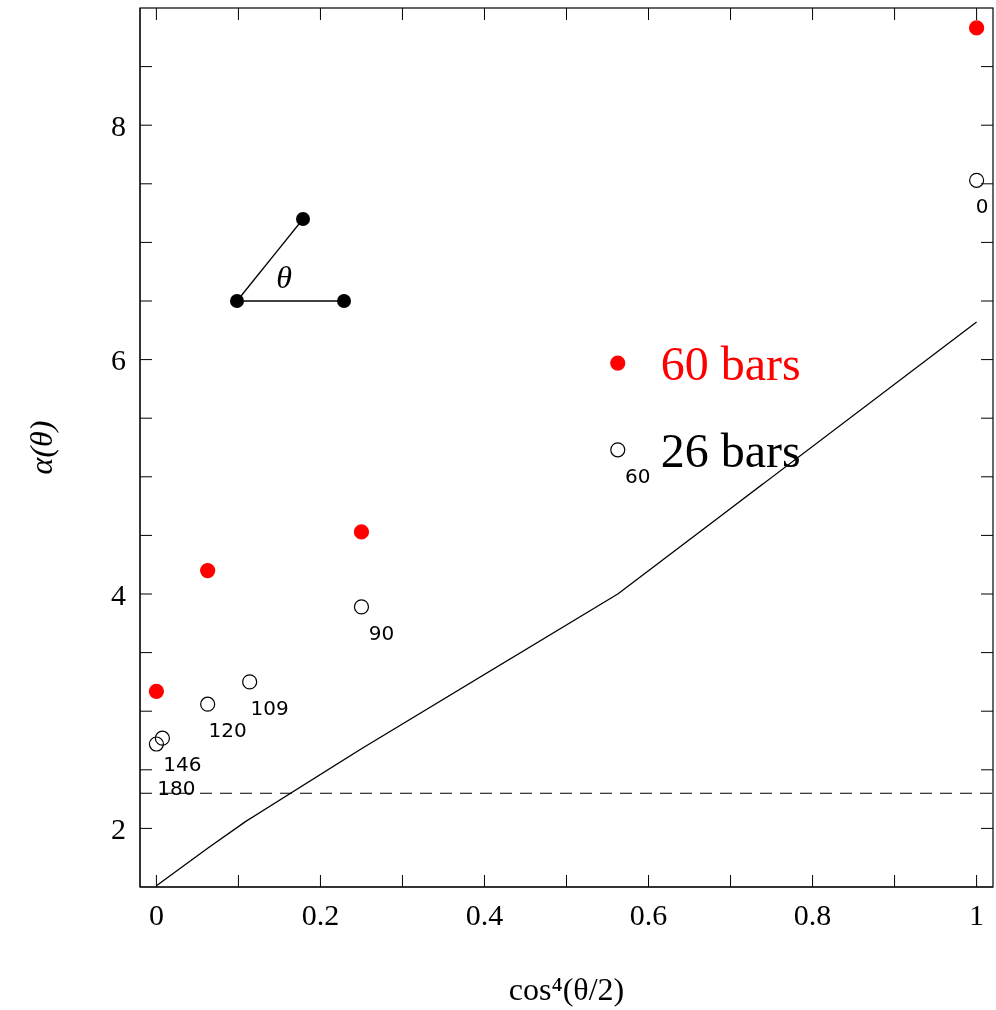  I want to click on annotation: 146, so click(182, 764).